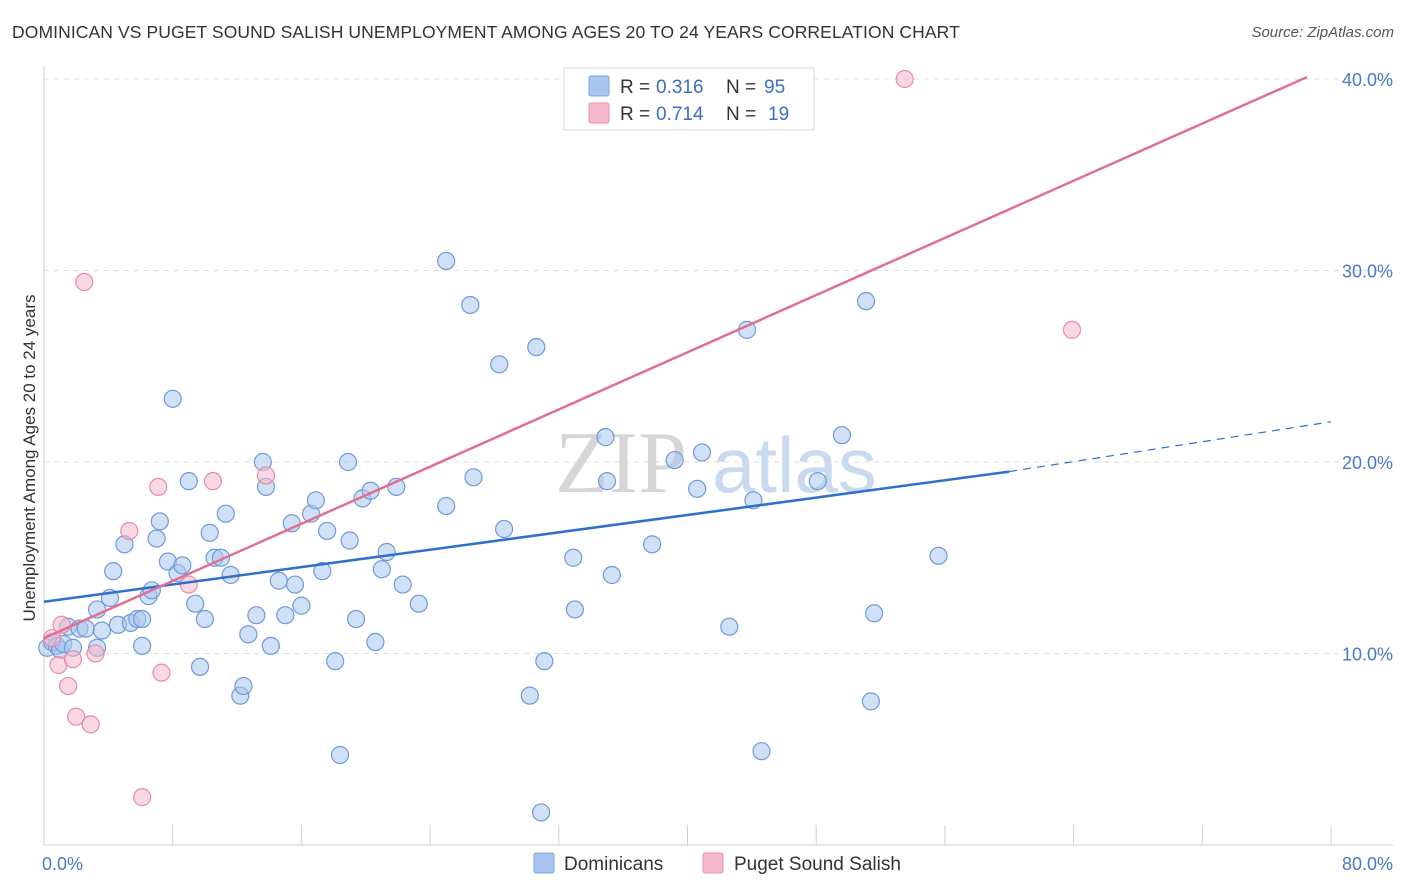  I want to click on legend-swatch-puget, so click(599, 113).